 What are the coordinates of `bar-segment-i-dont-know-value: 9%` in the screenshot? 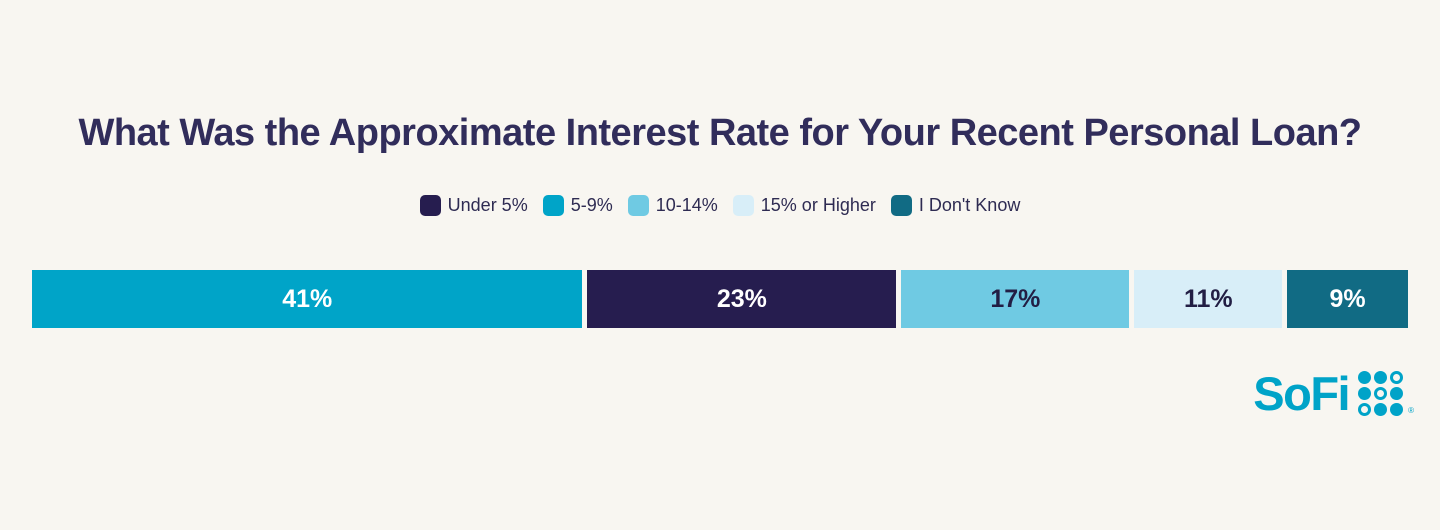 It's located at (1347, 298).